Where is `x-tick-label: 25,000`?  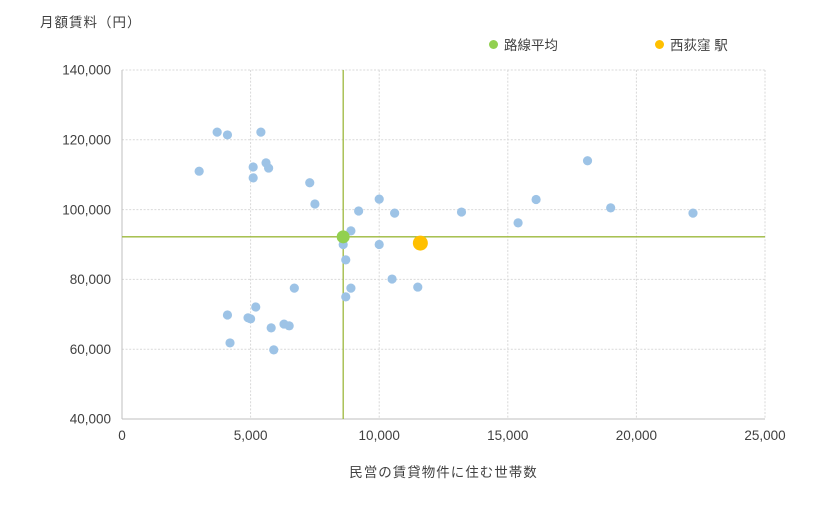
x-tick-label: 25,000 is located at coordinates (764, 435).